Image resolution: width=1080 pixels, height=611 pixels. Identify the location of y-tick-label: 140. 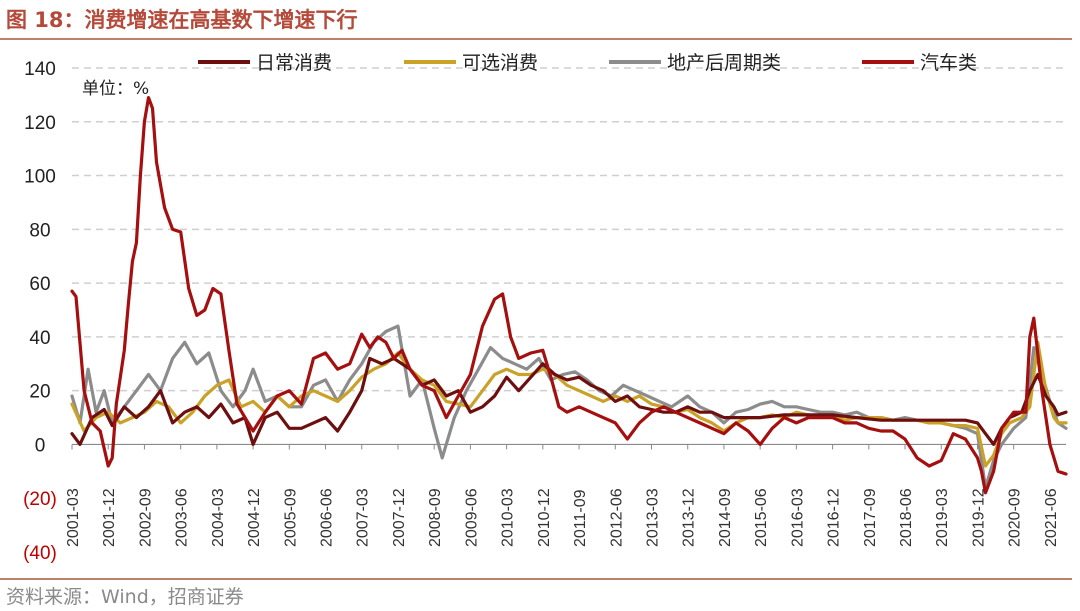
(40, 69).